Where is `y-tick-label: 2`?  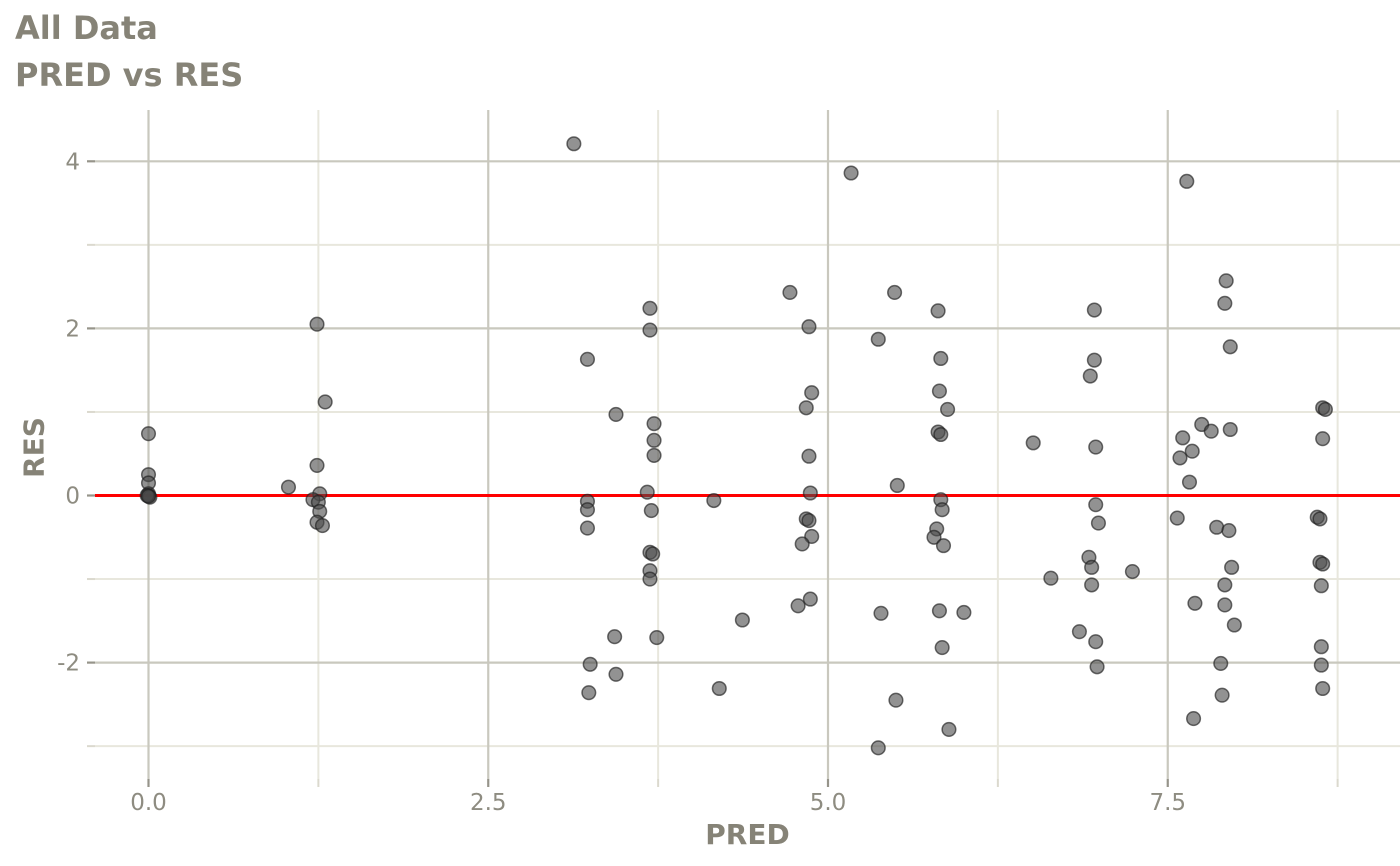
y-tick-label: 2 is located at coordinates (72, 329).